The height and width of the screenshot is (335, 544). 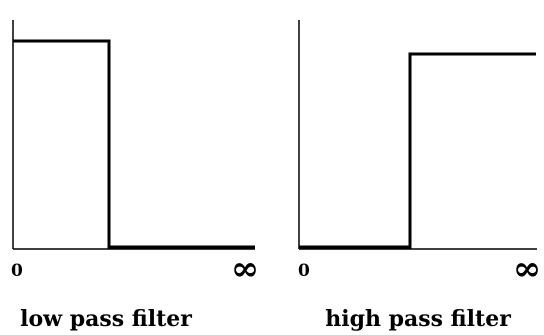 I want to click on high-pass-caption: high pass filter, so click(x=418, y=319).